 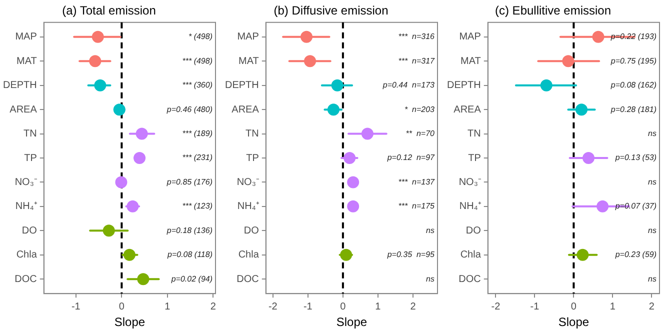 I want to click on annotation: *** n=175, so click(x=417, y=206).